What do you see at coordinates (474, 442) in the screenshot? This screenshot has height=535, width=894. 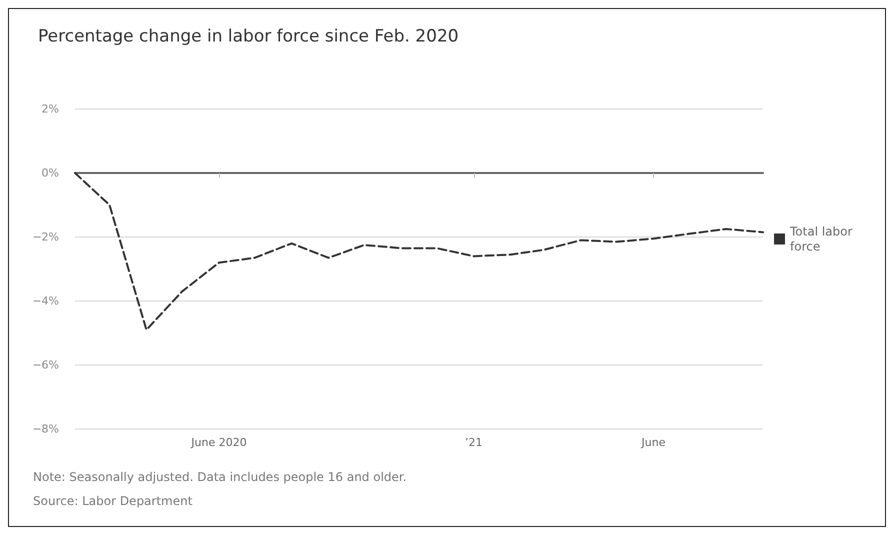 I see `x-tick-label: ’21` at bounding box center [474, 442].